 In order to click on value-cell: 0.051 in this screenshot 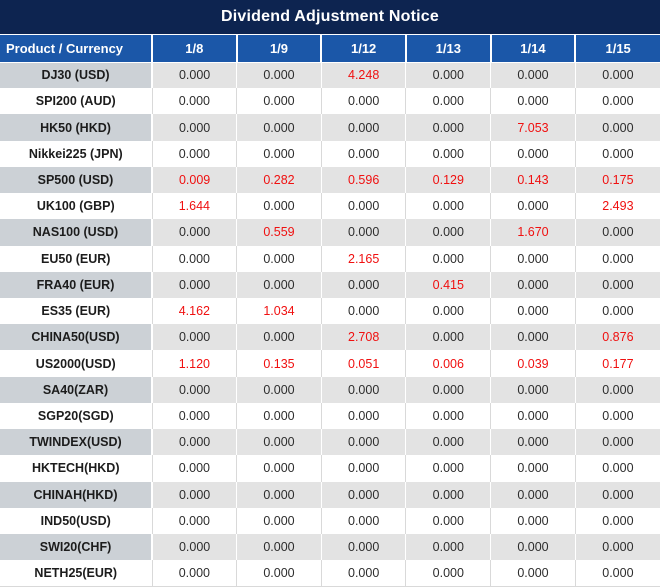, I will do `click(363, 363)`.